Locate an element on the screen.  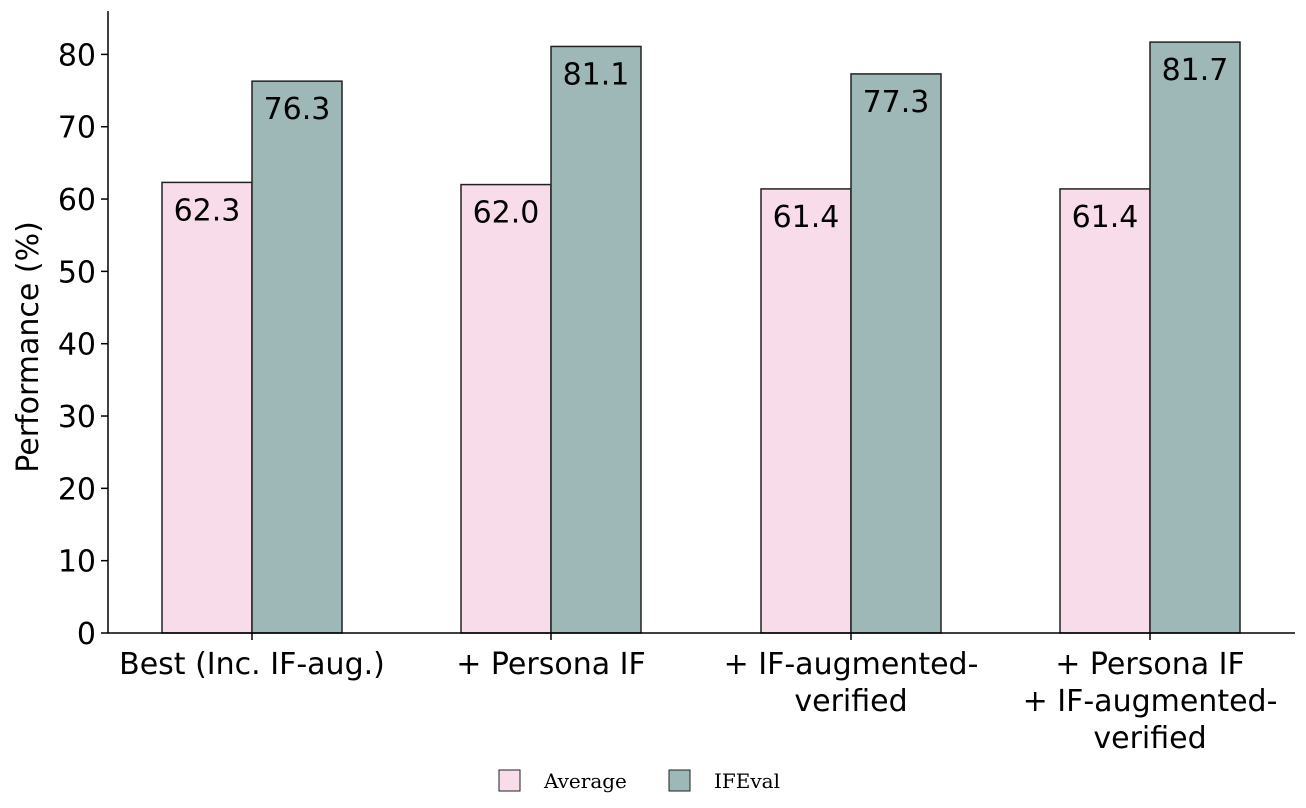
x-tick-label-line: Best (Inc. IF-aug.) is located at coordinates (252, 664).